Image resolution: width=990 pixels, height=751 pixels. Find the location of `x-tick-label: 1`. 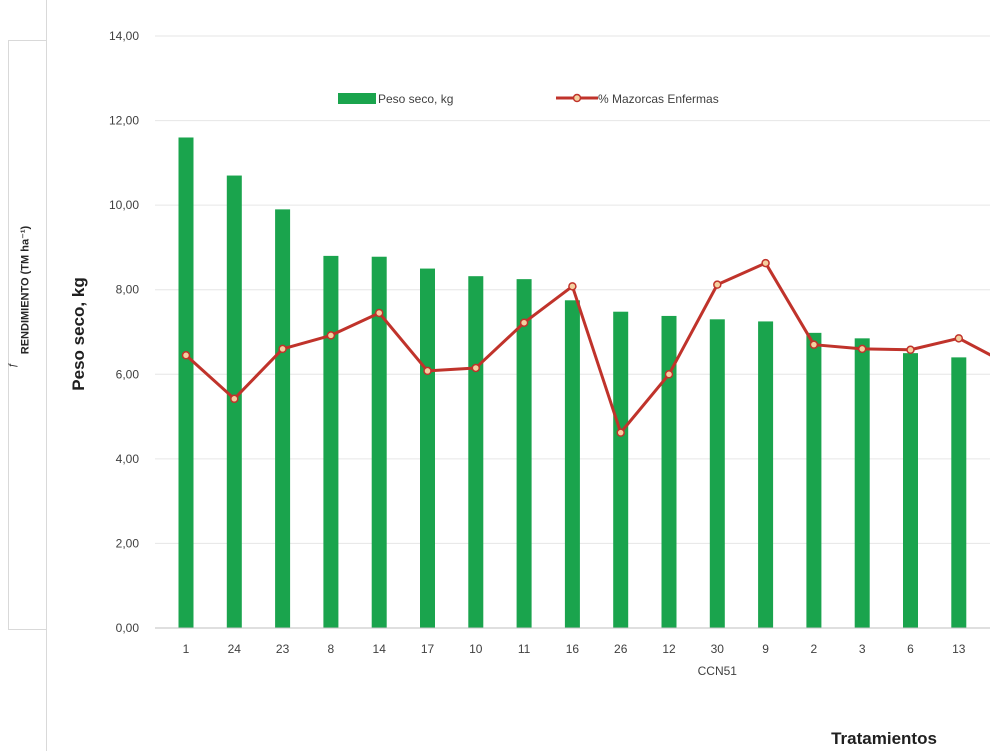

x-tick-label: 1 is located at coordinates (186, 649).